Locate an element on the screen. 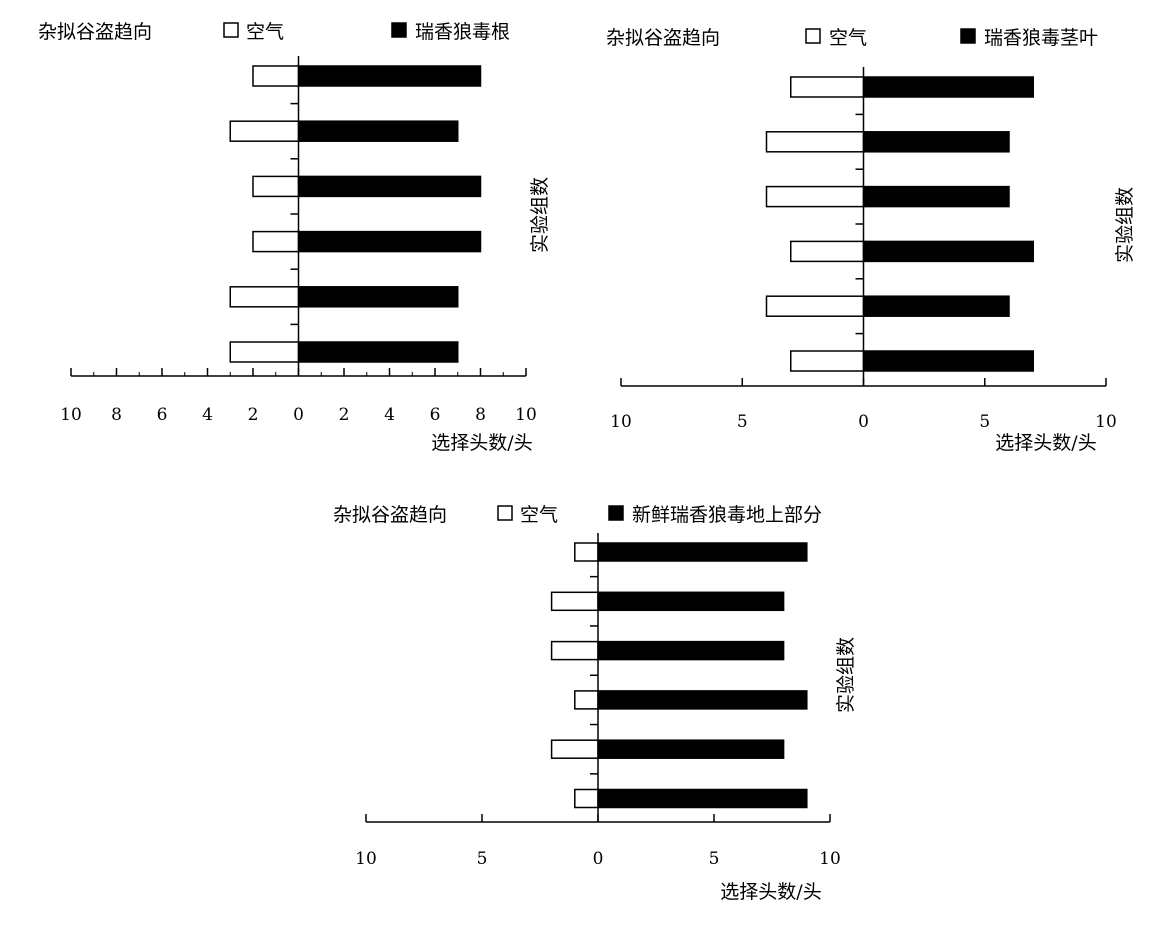  legend-label-treatment: 瑞香狼毒茎叶 is located at coordinates (1041, 38).